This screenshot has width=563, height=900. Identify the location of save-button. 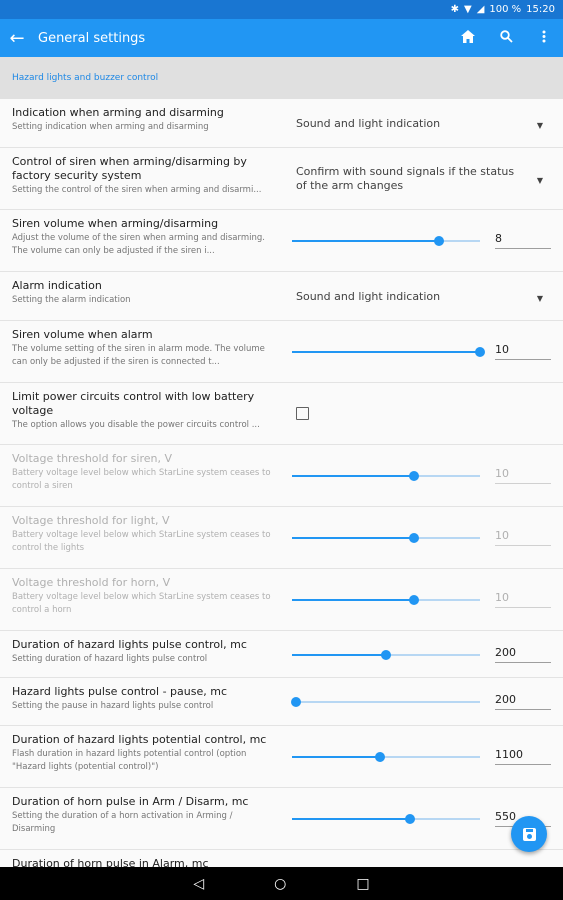
(529, 834).